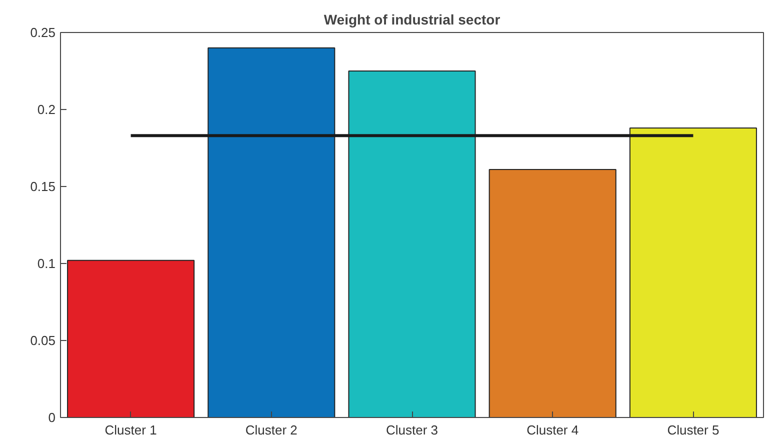 Image resolution: width=771 pixels, height=447 pixels. What do you see at coordinates (412, 430) in the screenshot?
I see `x-tick-label: Cluster 3` at bounding box center [412, 430].